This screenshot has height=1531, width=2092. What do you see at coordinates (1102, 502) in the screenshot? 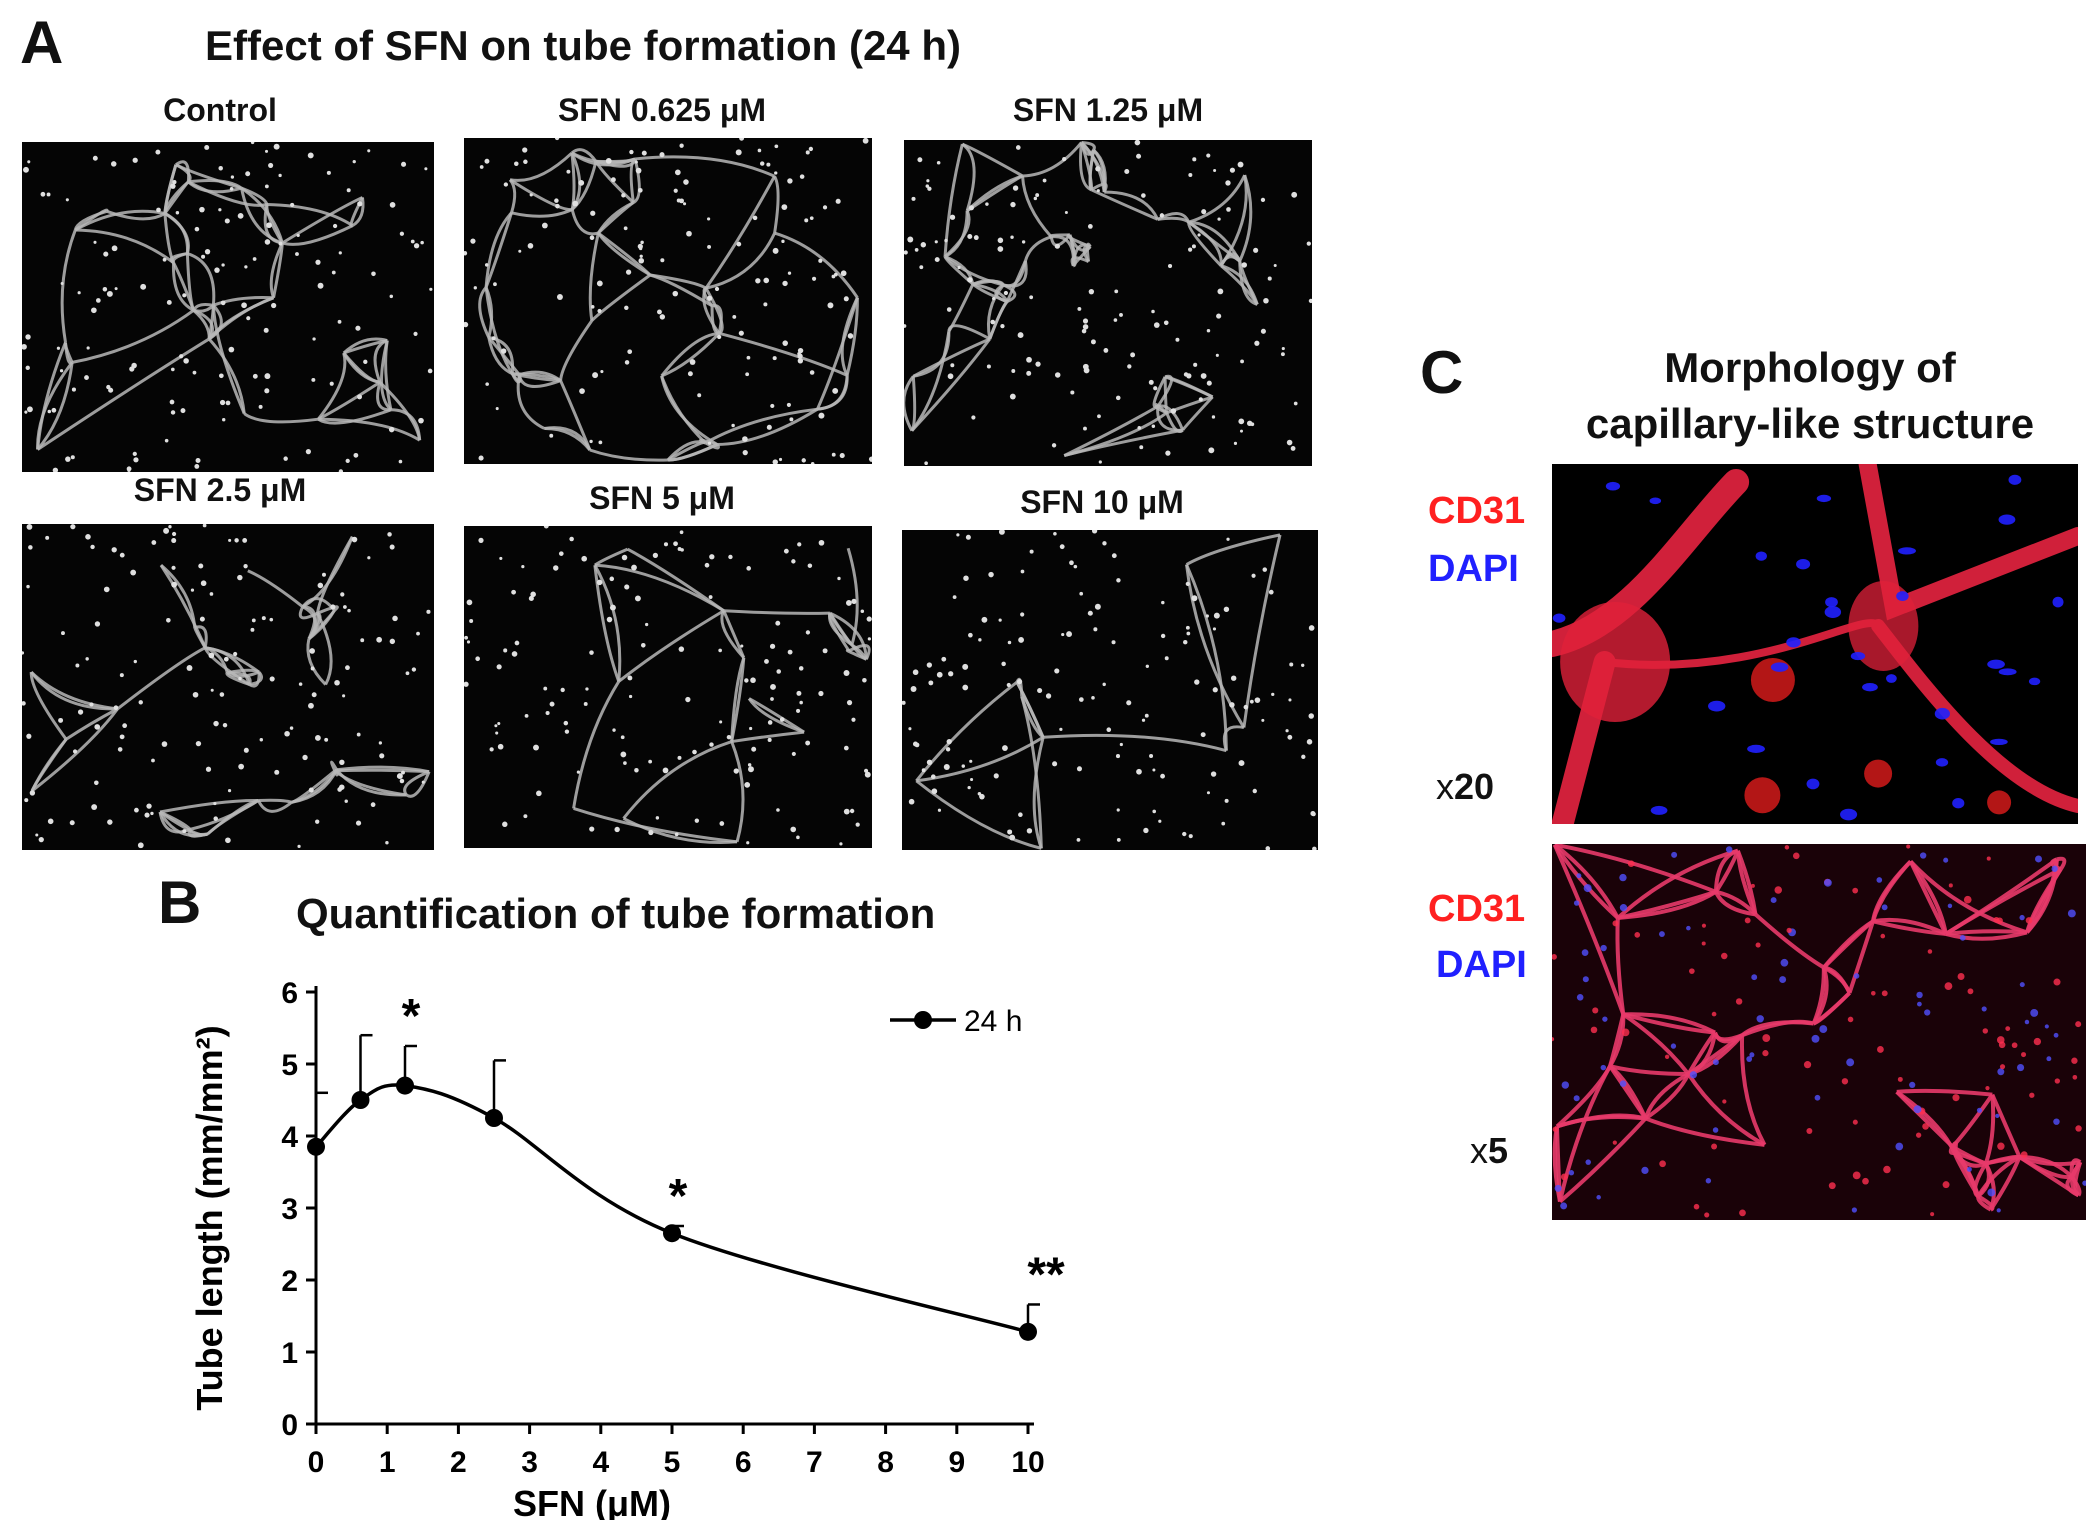
I see `condition-label-sfn-10: SFN 10 μM` at bounding box center [1102, 502].